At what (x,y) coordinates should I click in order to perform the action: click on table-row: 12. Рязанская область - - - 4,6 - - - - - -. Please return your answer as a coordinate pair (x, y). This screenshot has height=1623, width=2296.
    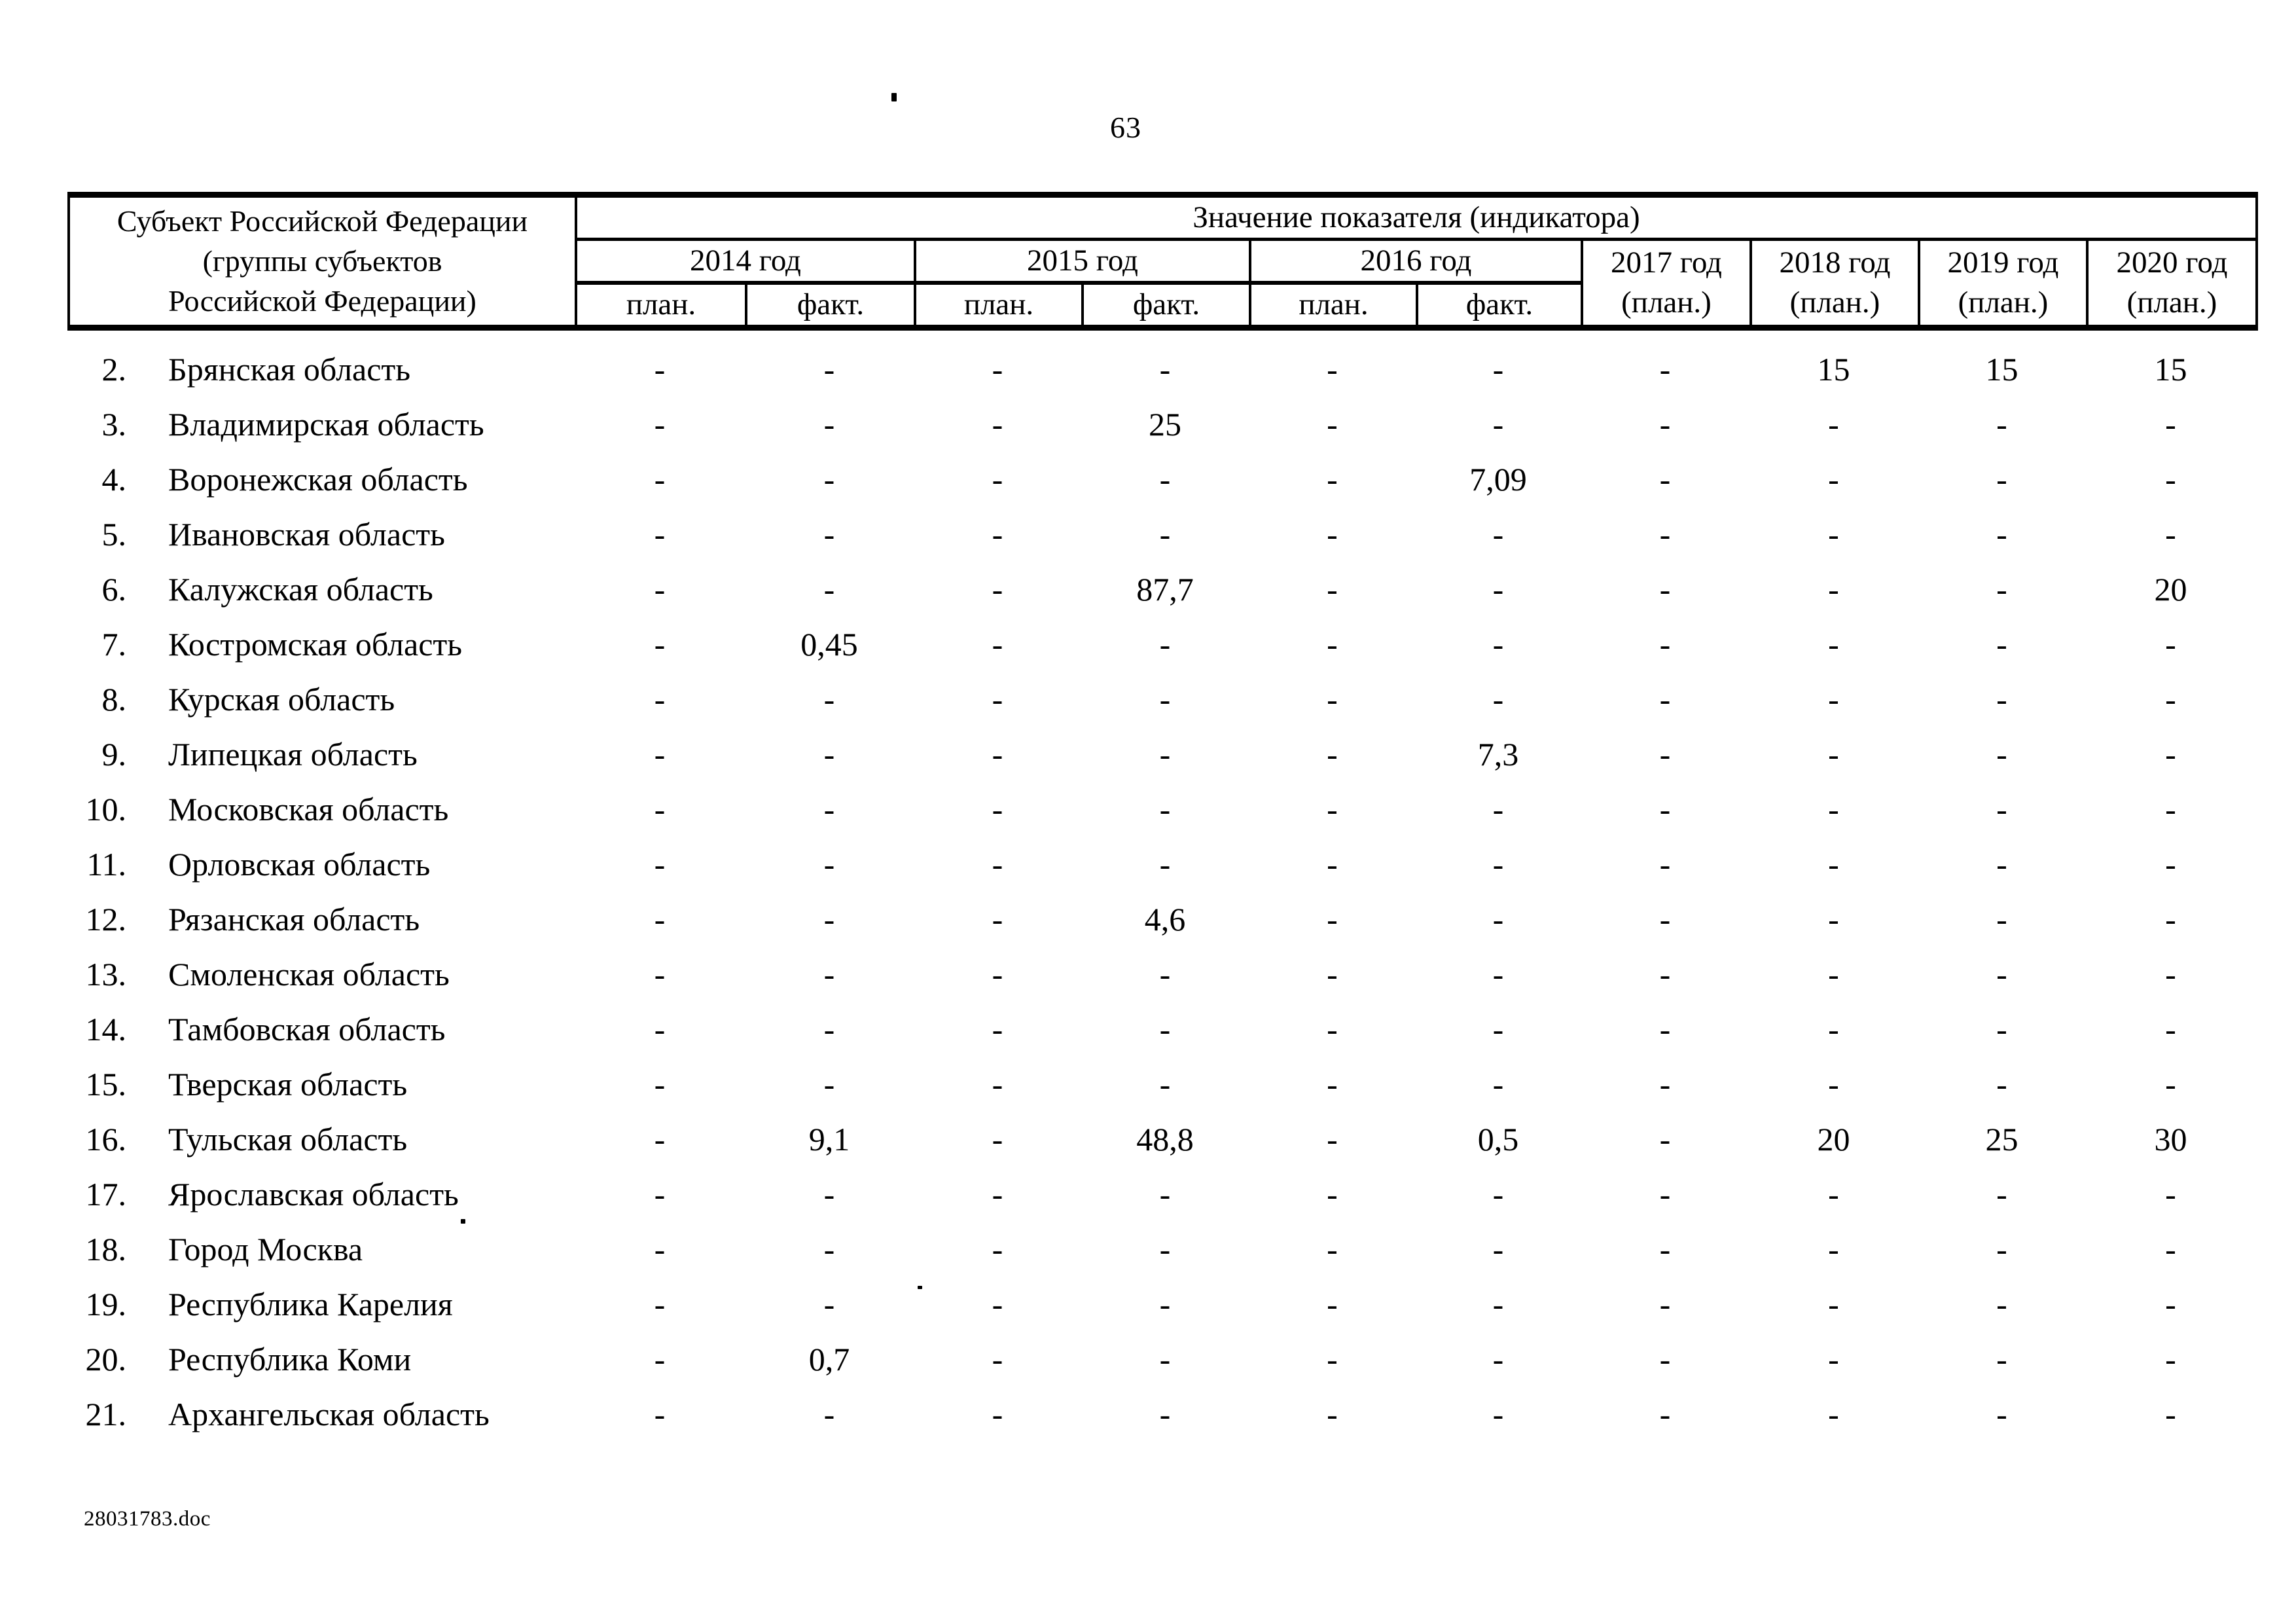
    Looking at the image, I should click on (1161, 919).